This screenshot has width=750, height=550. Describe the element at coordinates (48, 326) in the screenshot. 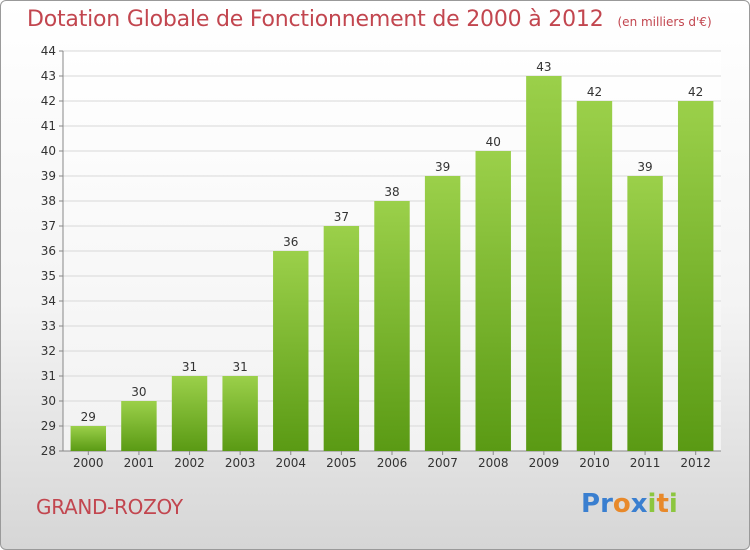

I see `y-tick-label: 33` at that location.